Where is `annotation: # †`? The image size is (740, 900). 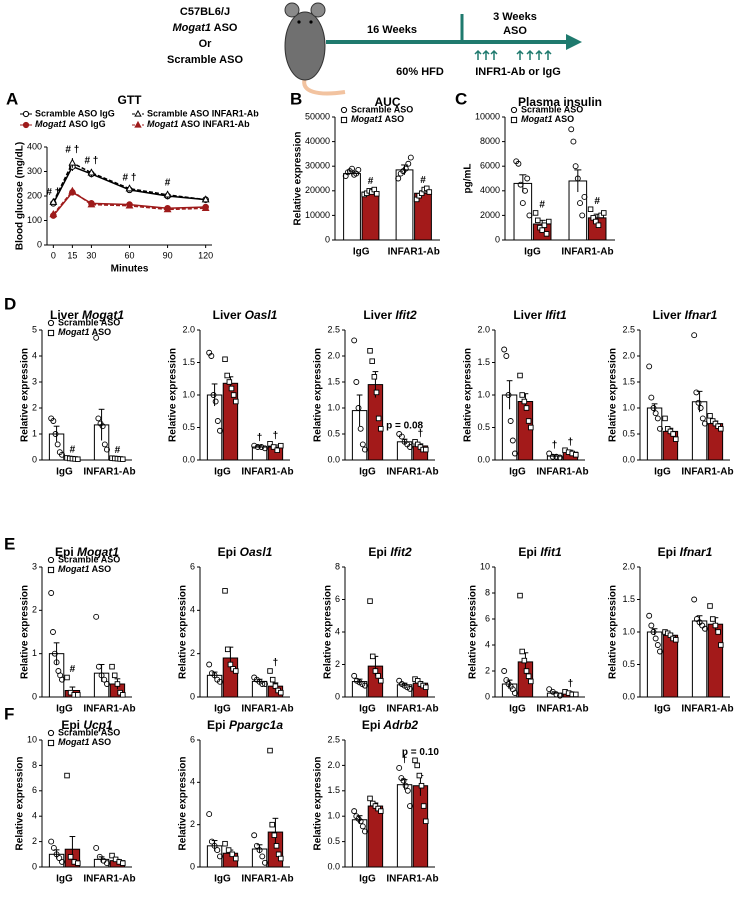 annotation: # † is located at coordinates (130, 177).